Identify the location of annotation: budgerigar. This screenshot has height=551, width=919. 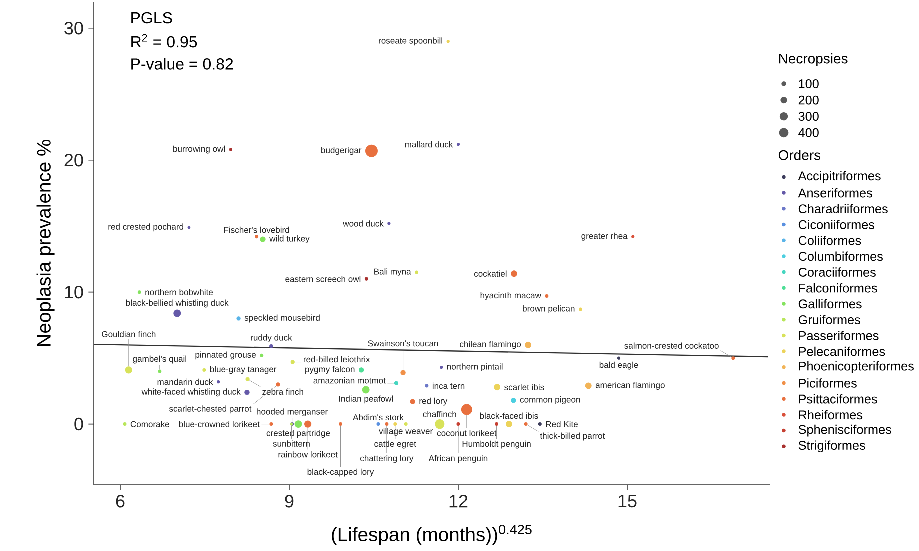
(342, 151).